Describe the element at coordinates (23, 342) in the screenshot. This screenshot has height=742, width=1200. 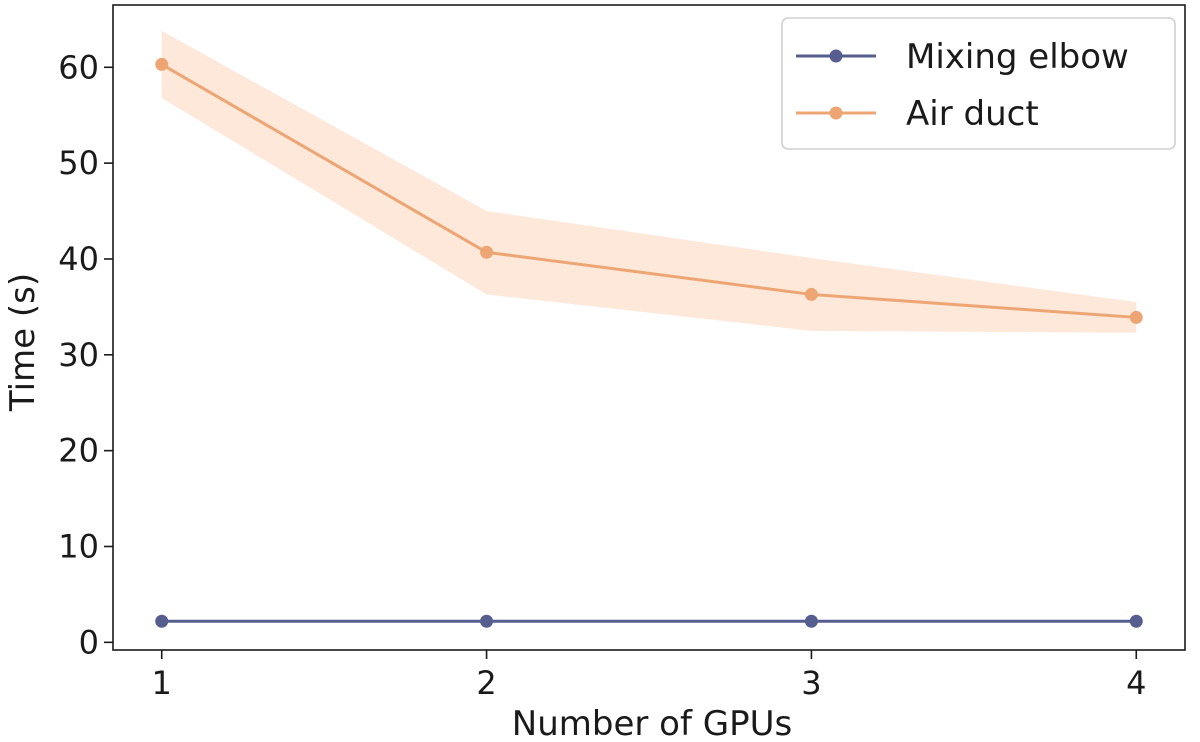
I see `y-axis-label: Time (s)` at that location.